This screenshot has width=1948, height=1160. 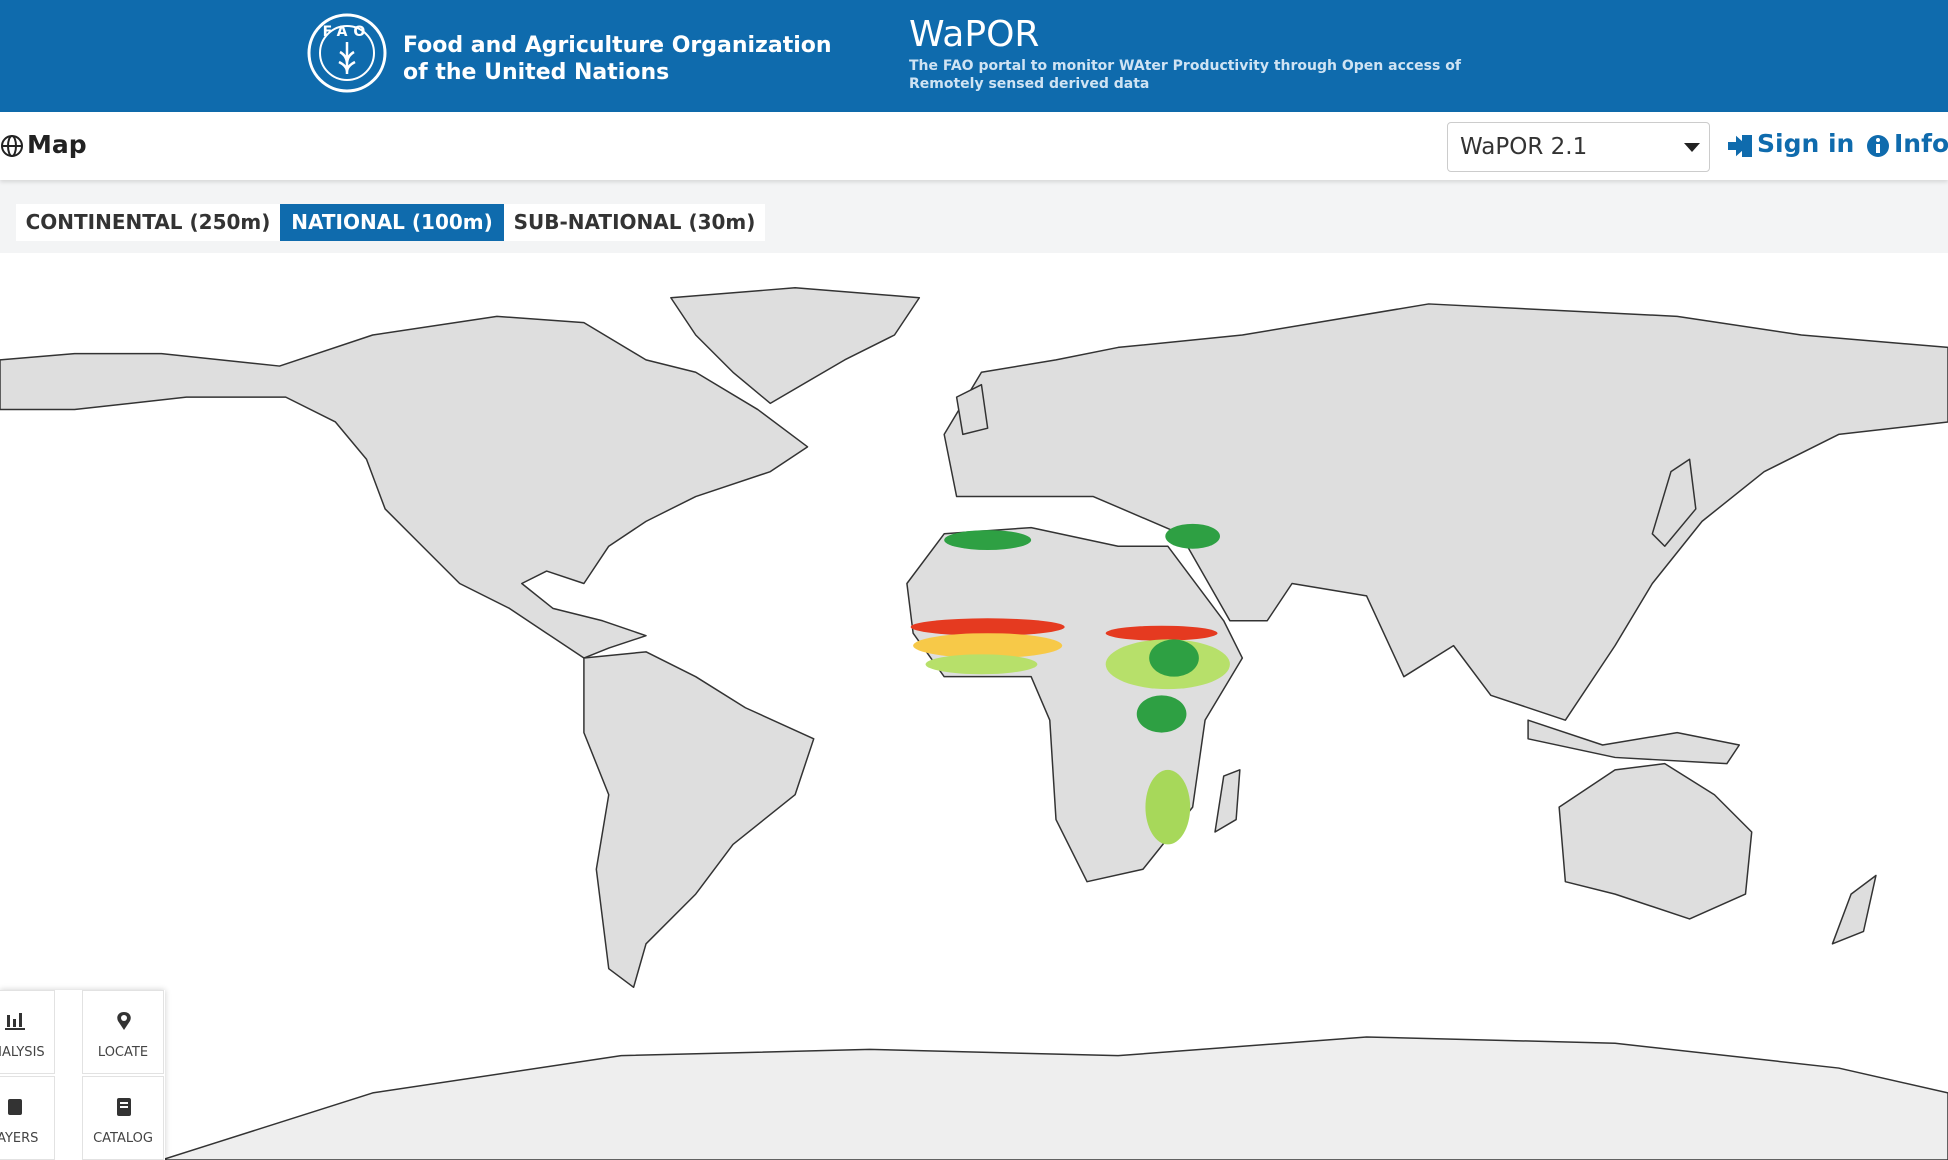 I want to click on uk, so click(x=972, y=409).